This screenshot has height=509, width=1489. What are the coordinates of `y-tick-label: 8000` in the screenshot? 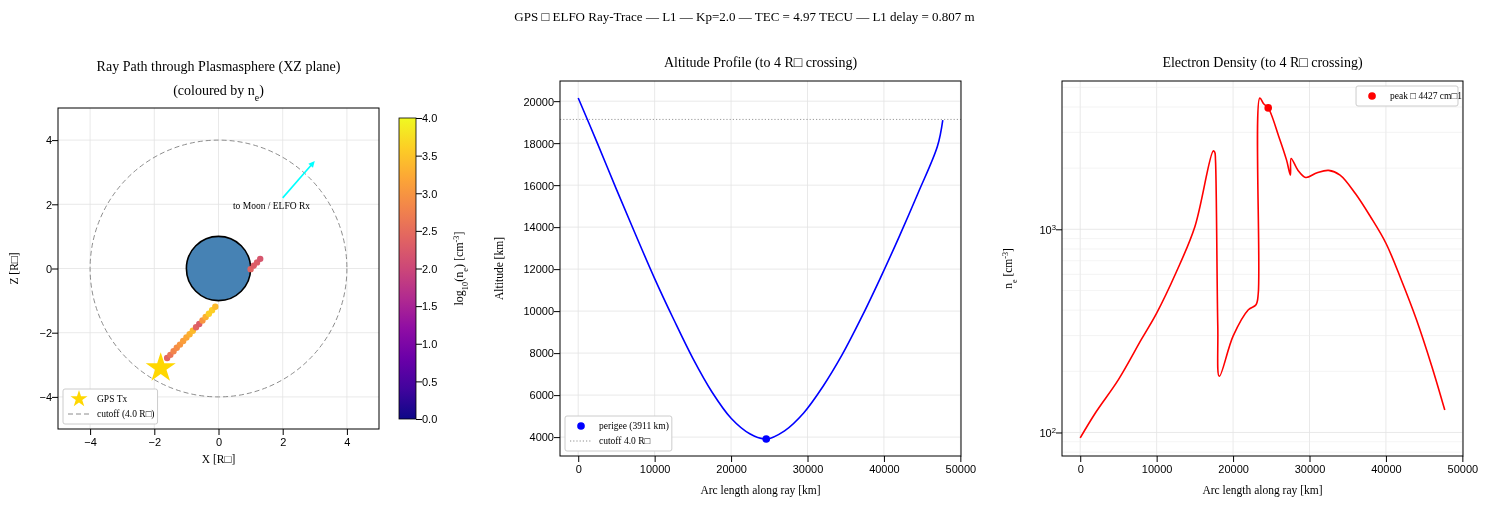 It's located at (541, 353).